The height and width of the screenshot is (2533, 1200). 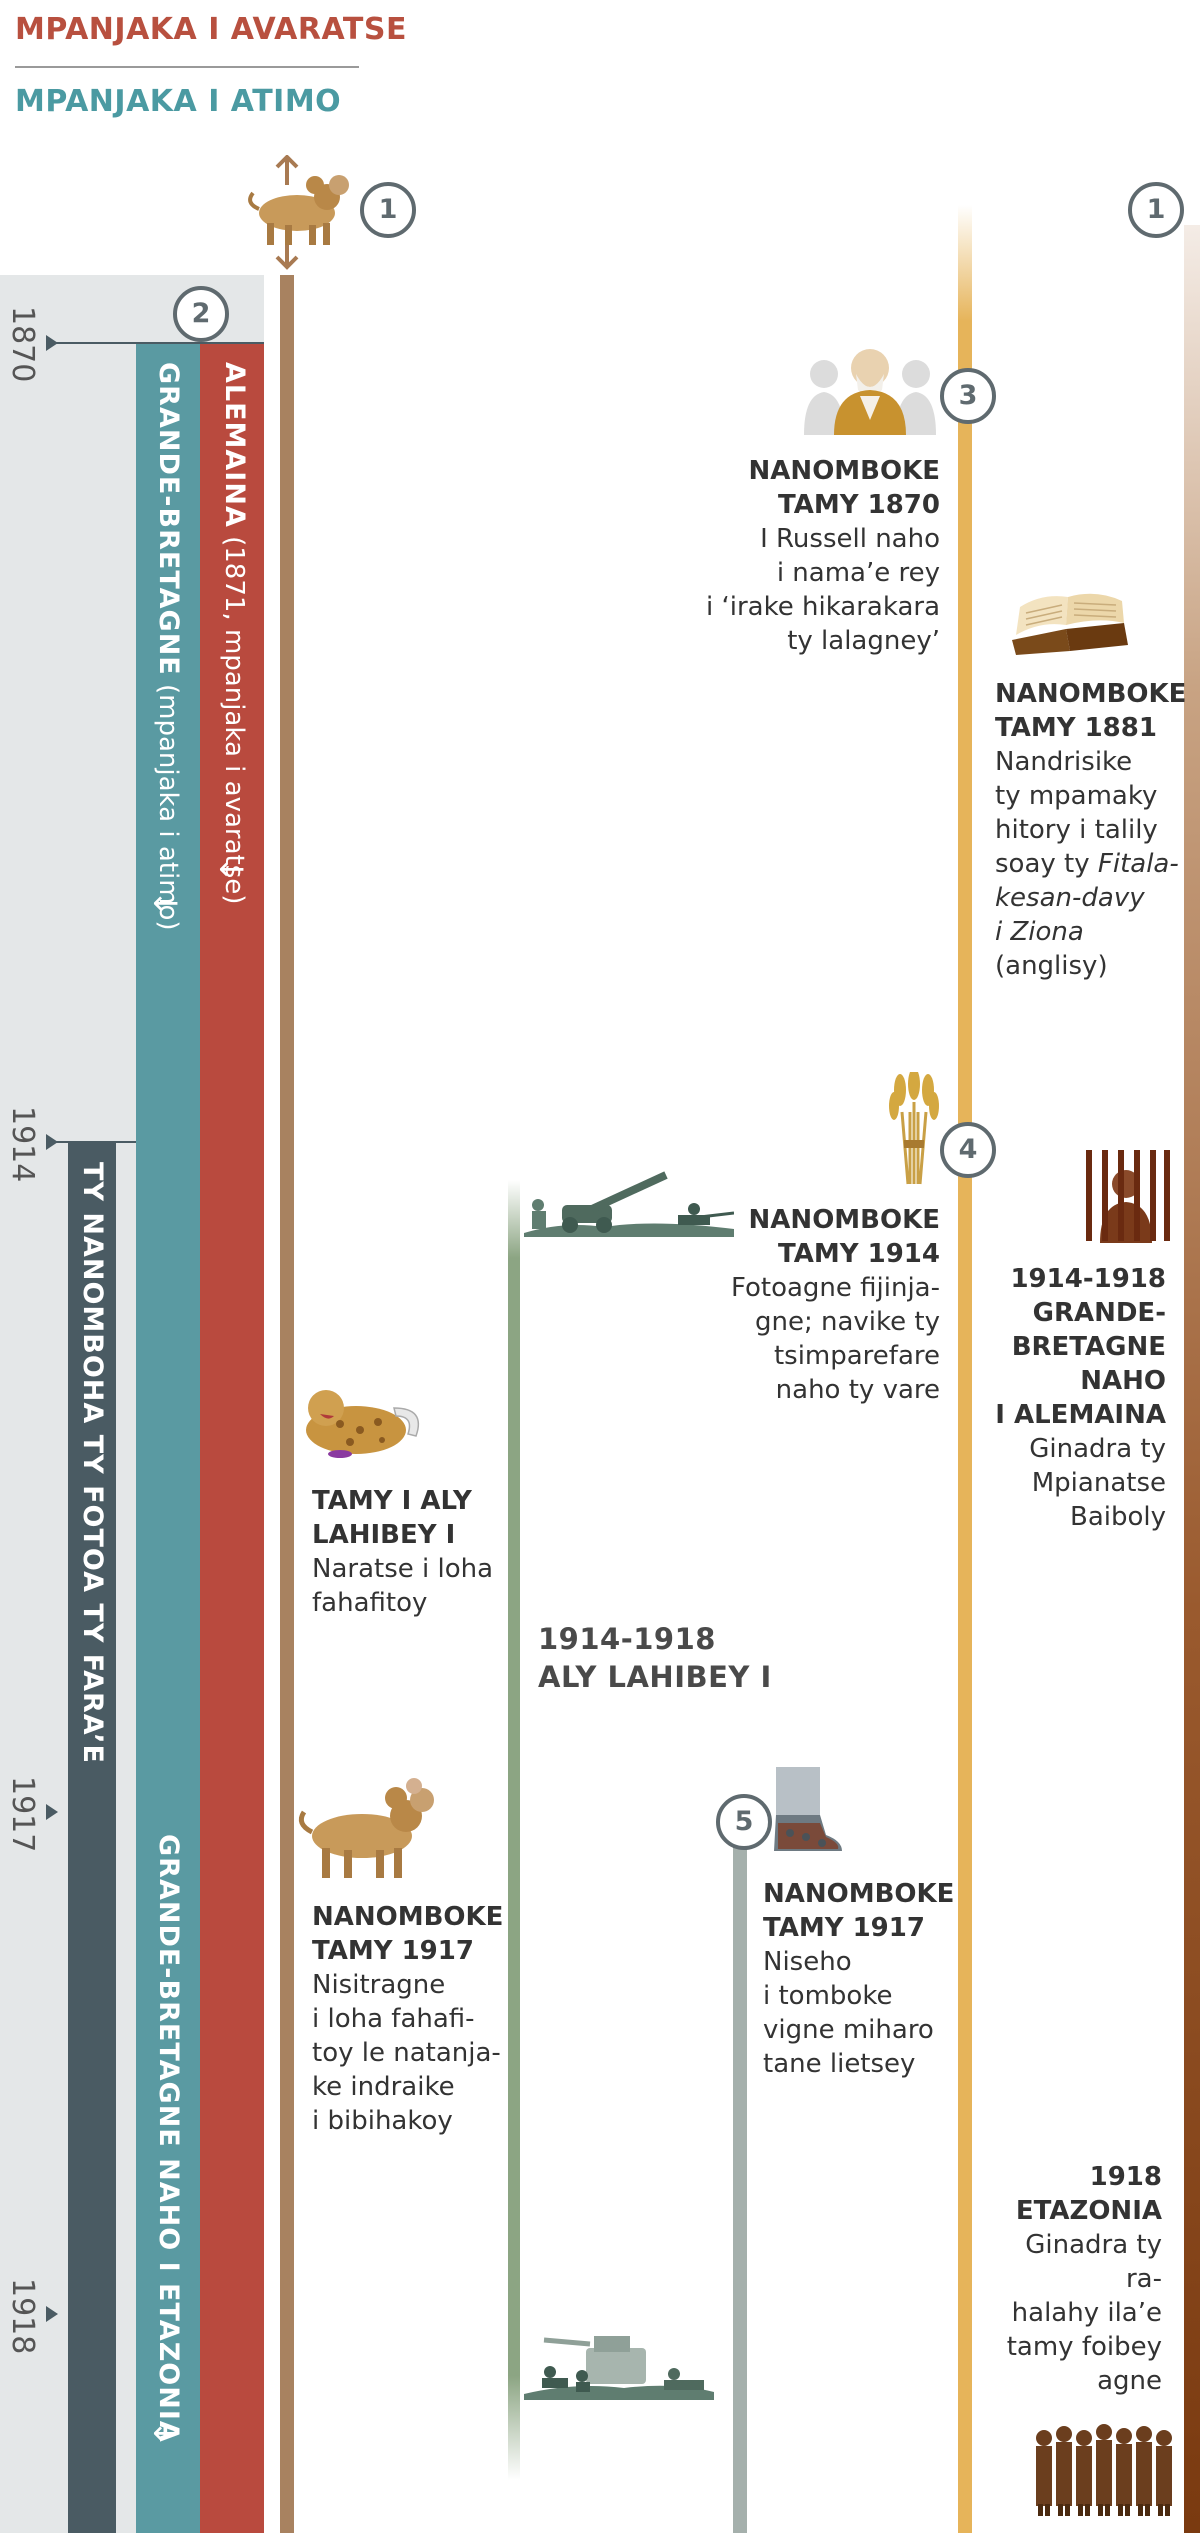 What do you see at coordinates (858, 573) in the screenshot?
I see `event-1870-text-2: i nama’e rey` at bounding box center [858, 573].